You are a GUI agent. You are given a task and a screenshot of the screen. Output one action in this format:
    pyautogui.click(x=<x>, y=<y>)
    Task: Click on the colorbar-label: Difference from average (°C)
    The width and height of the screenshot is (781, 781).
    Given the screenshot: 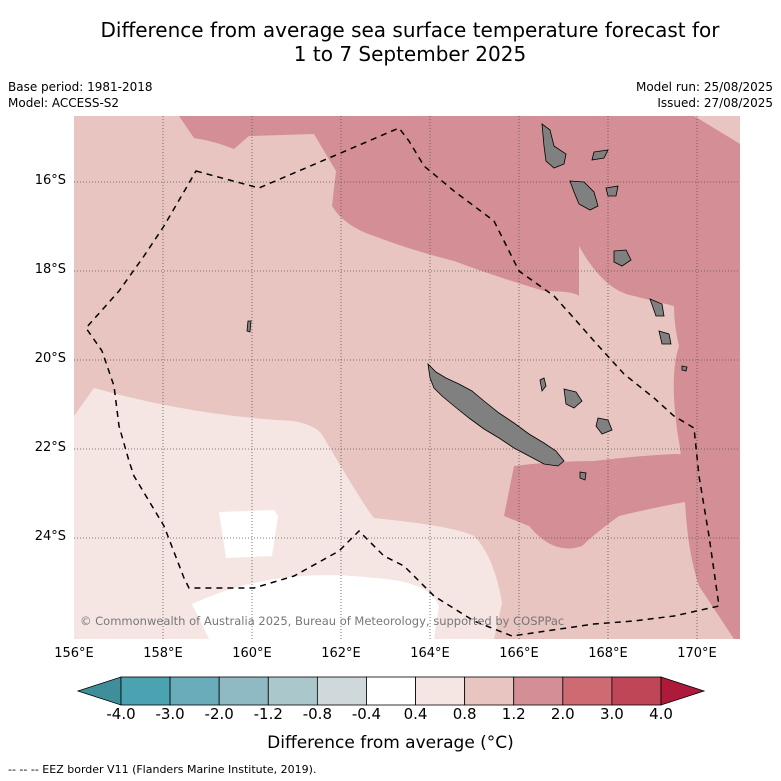 What is the action you would take?
    pyautogui.click(x=390, y=743)
    